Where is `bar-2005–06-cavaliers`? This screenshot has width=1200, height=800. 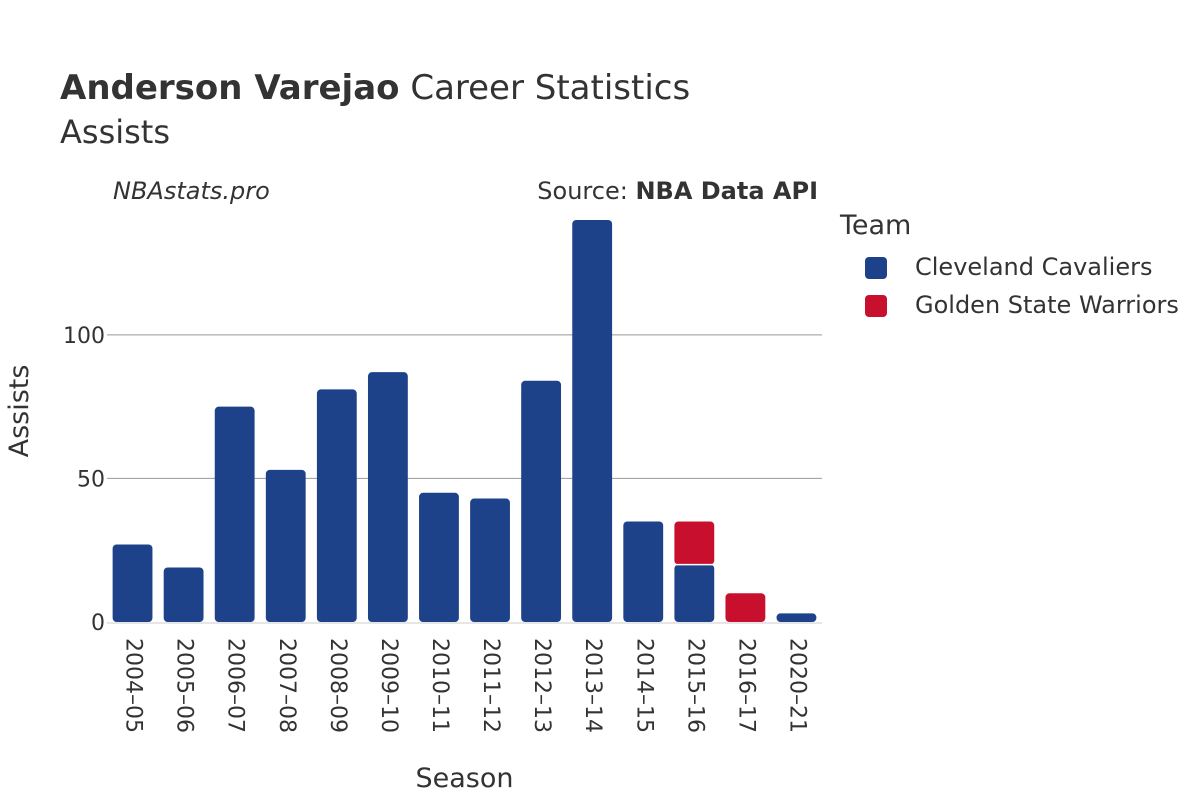 bar-2005–06-cavaliers is located at coordinates (183, 594).